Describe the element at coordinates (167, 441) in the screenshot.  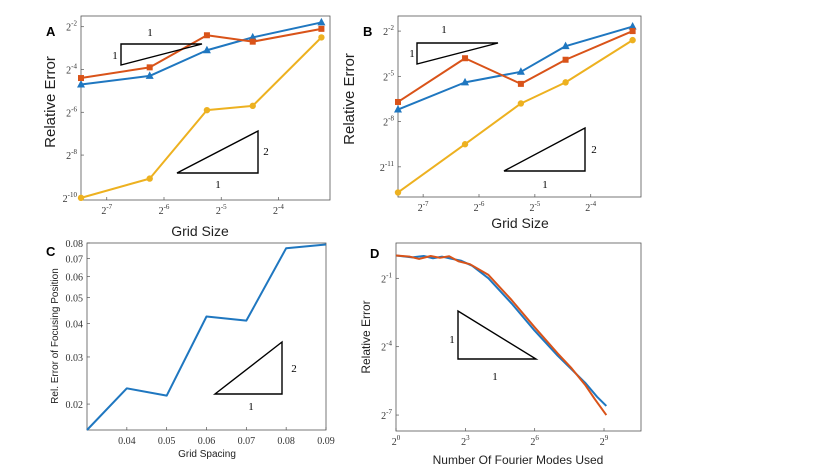
I see `x-tick-label: 0.05` at that location.